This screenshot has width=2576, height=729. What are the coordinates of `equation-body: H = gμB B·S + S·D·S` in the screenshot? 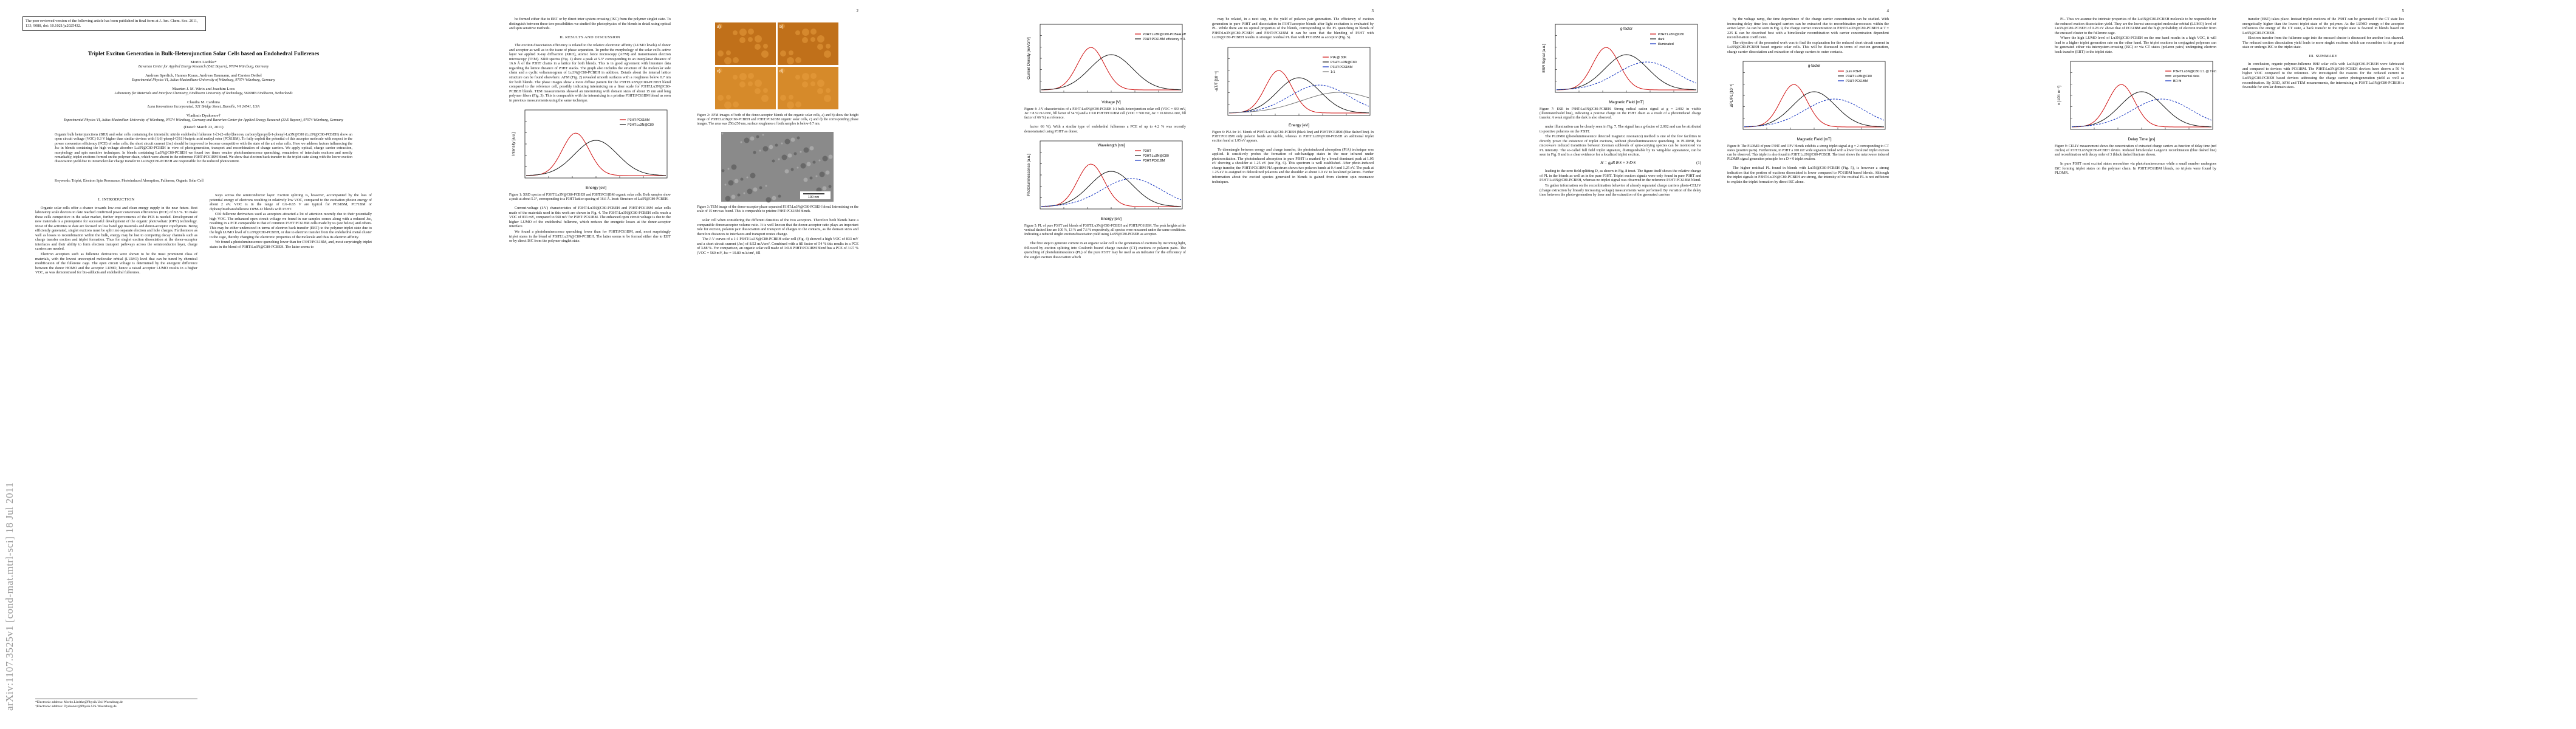 It's located at (1618, 163).